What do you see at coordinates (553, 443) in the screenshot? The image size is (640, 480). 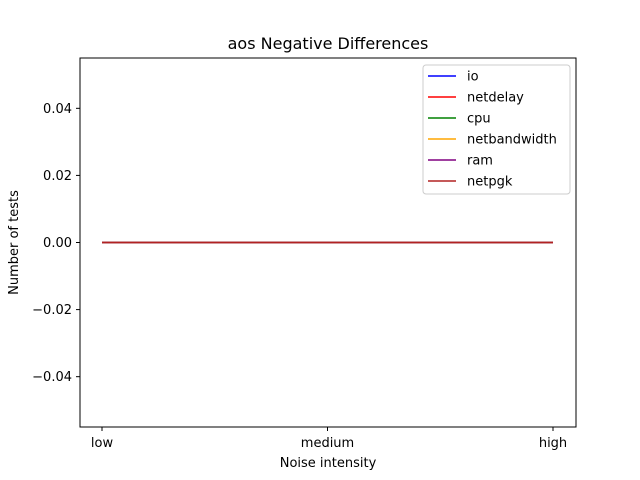 I see `x-tick-label: high` at bounding box center [553, 443].